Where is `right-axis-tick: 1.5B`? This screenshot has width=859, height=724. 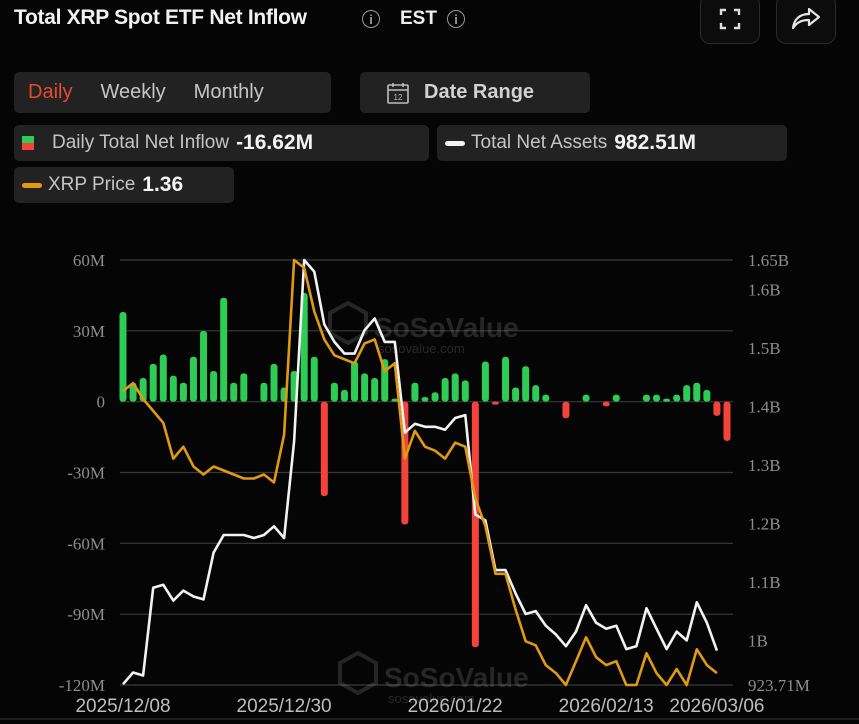
right-axis-tick: 1.5B is located at coordinates (764, 348).